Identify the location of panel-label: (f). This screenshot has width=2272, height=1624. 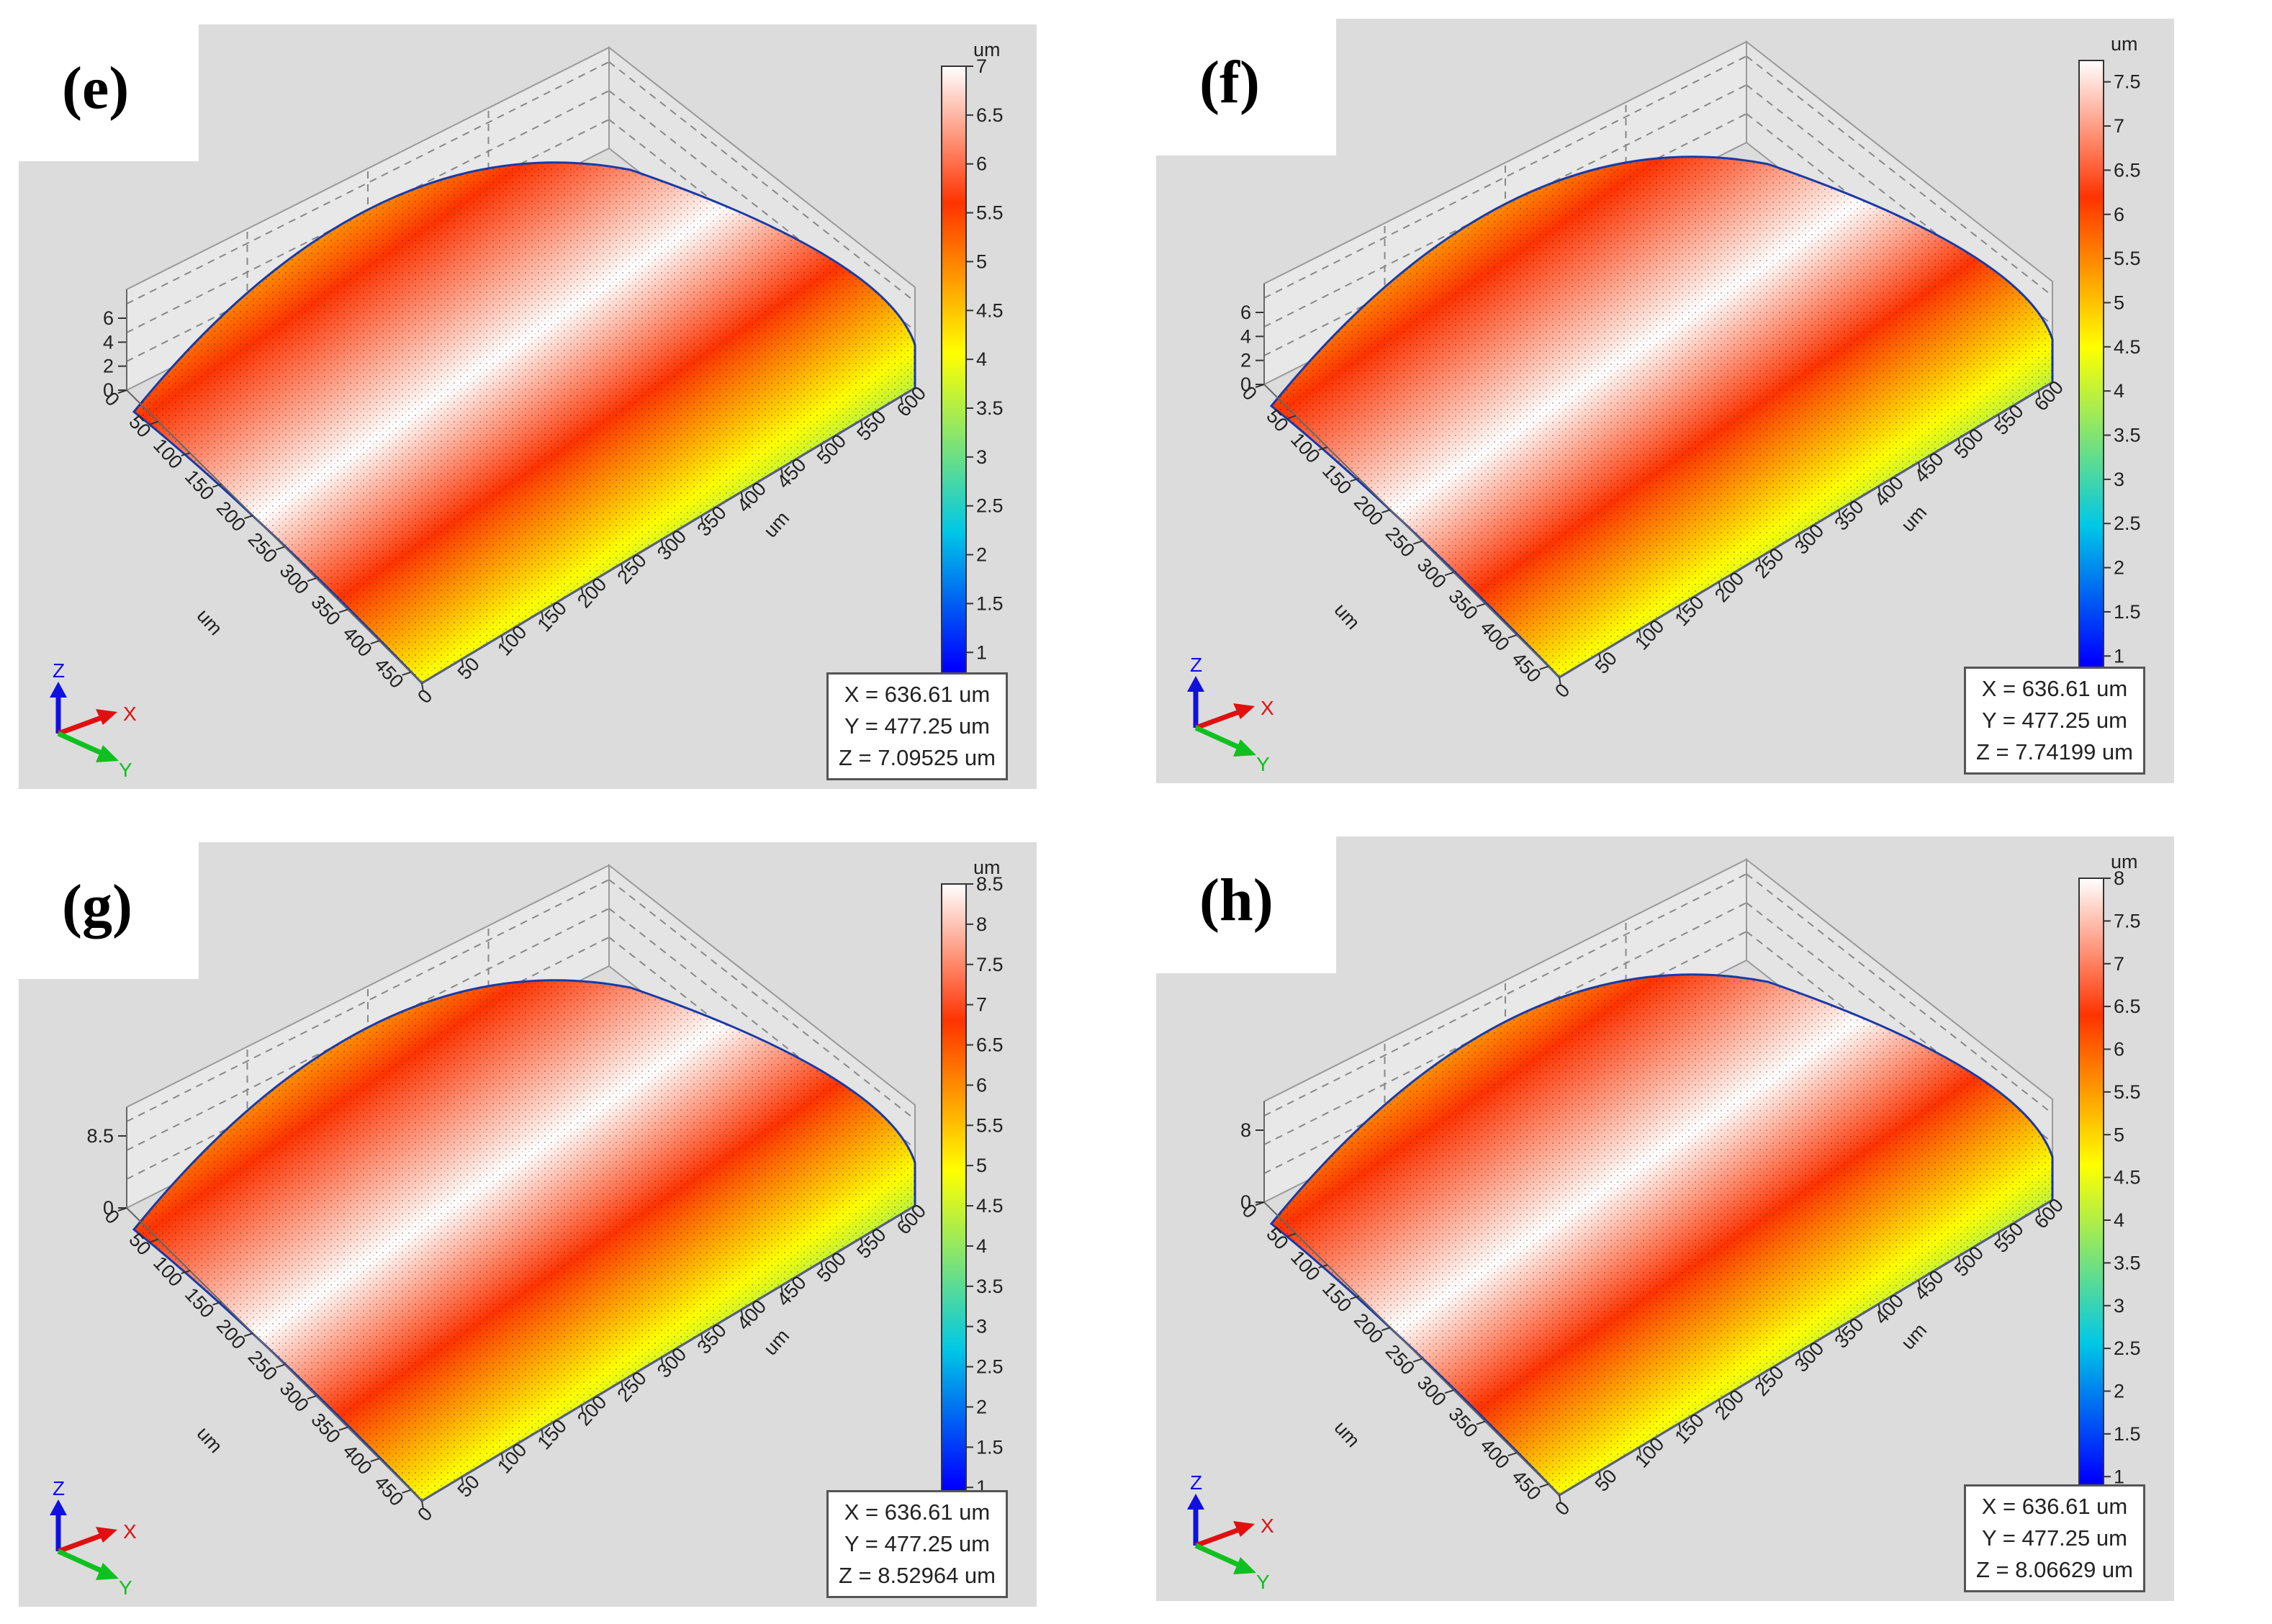
(1246, 87).